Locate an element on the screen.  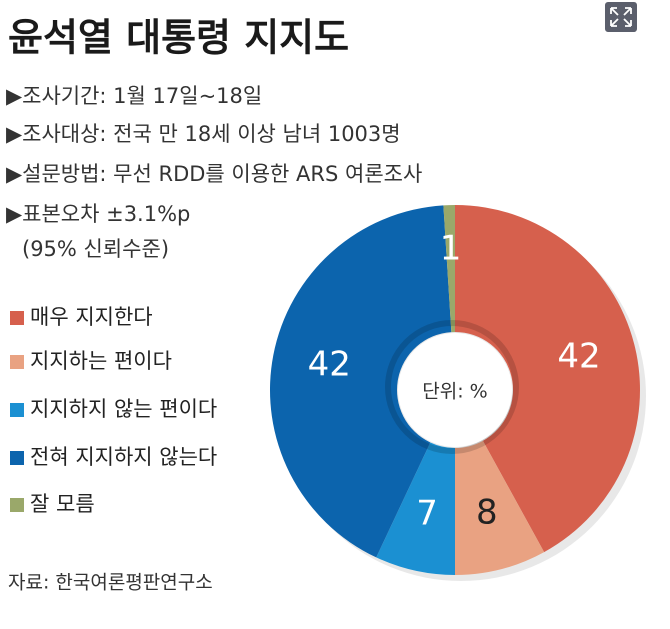
expand-icon is located at coordinates (621, 17).